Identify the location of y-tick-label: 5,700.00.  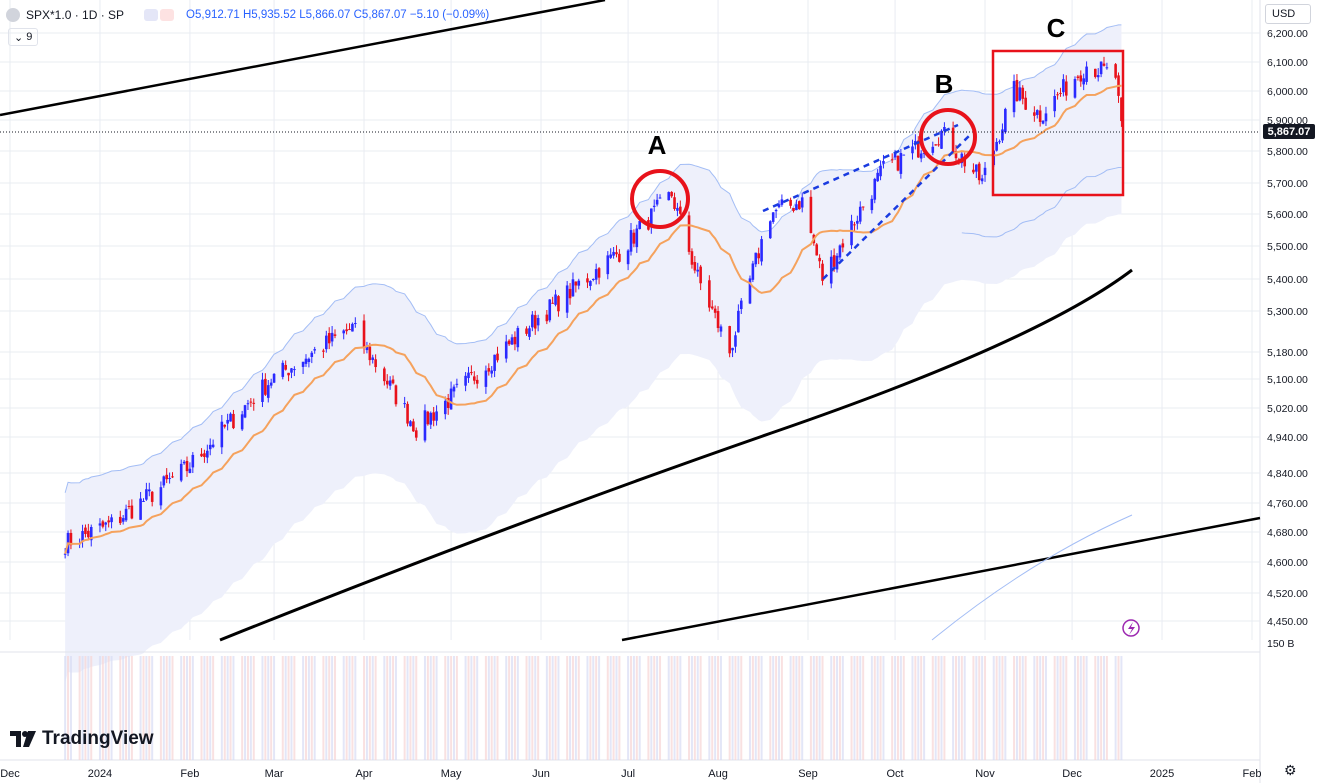
(1287, 184).